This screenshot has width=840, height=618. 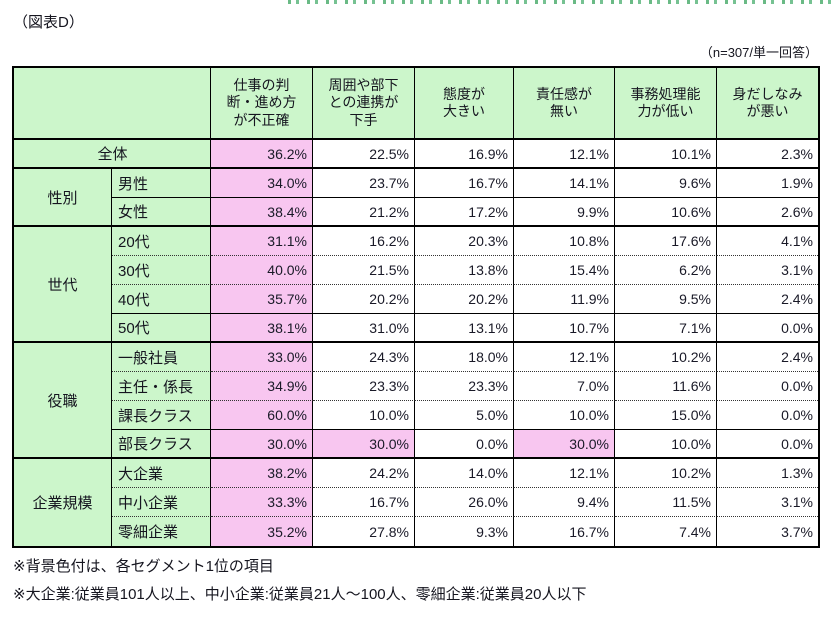 What do you see at coordinates (666, 502) in the screenshot?
I see `value-cell: 11.5%` at bounding box center [666, 502].